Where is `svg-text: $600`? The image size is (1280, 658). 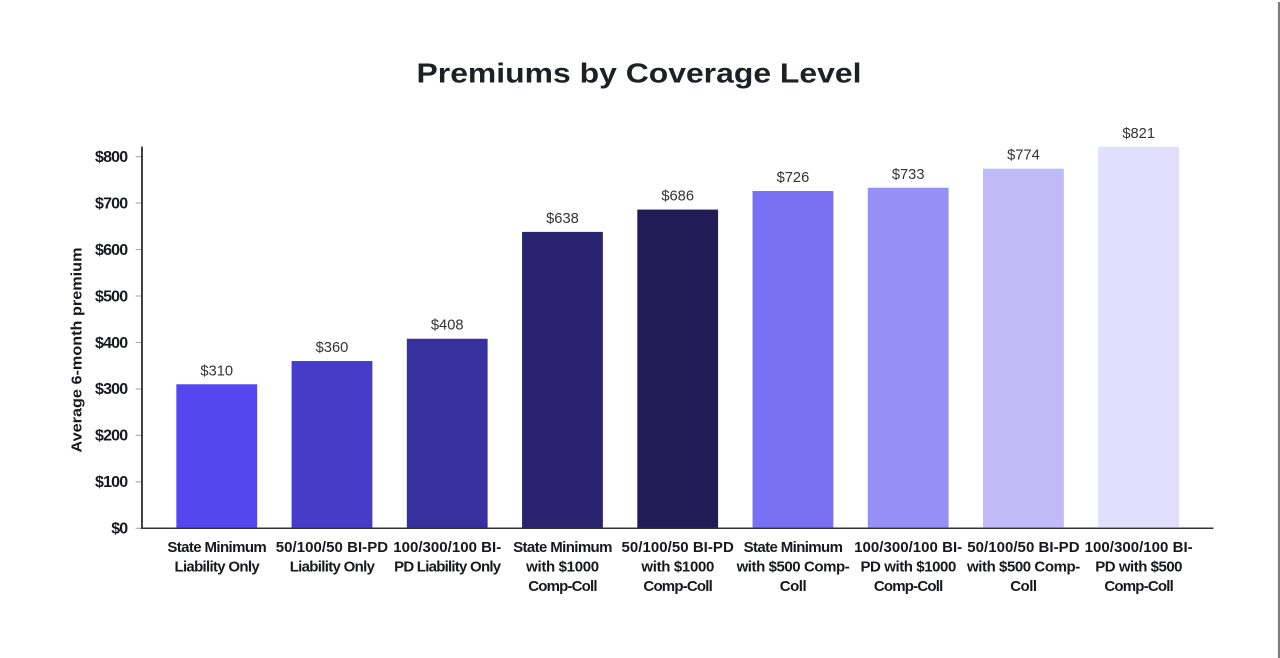 svg-text: $600 is located at coordinates (111, 250).